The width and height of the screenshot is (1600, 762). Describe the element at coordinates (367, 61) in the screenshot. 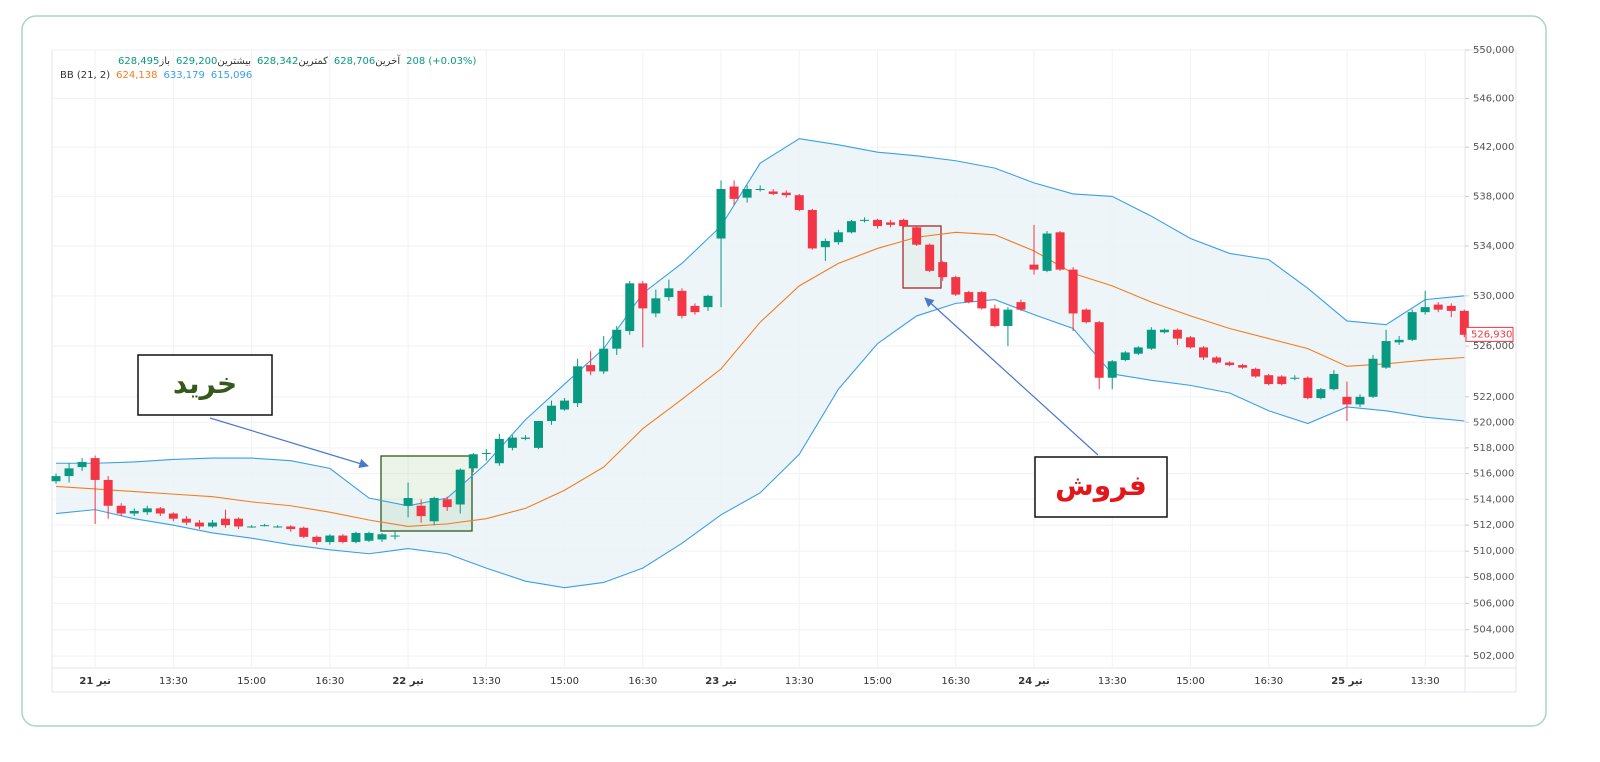

I see `legend-item: آخرین628,706` at that location.